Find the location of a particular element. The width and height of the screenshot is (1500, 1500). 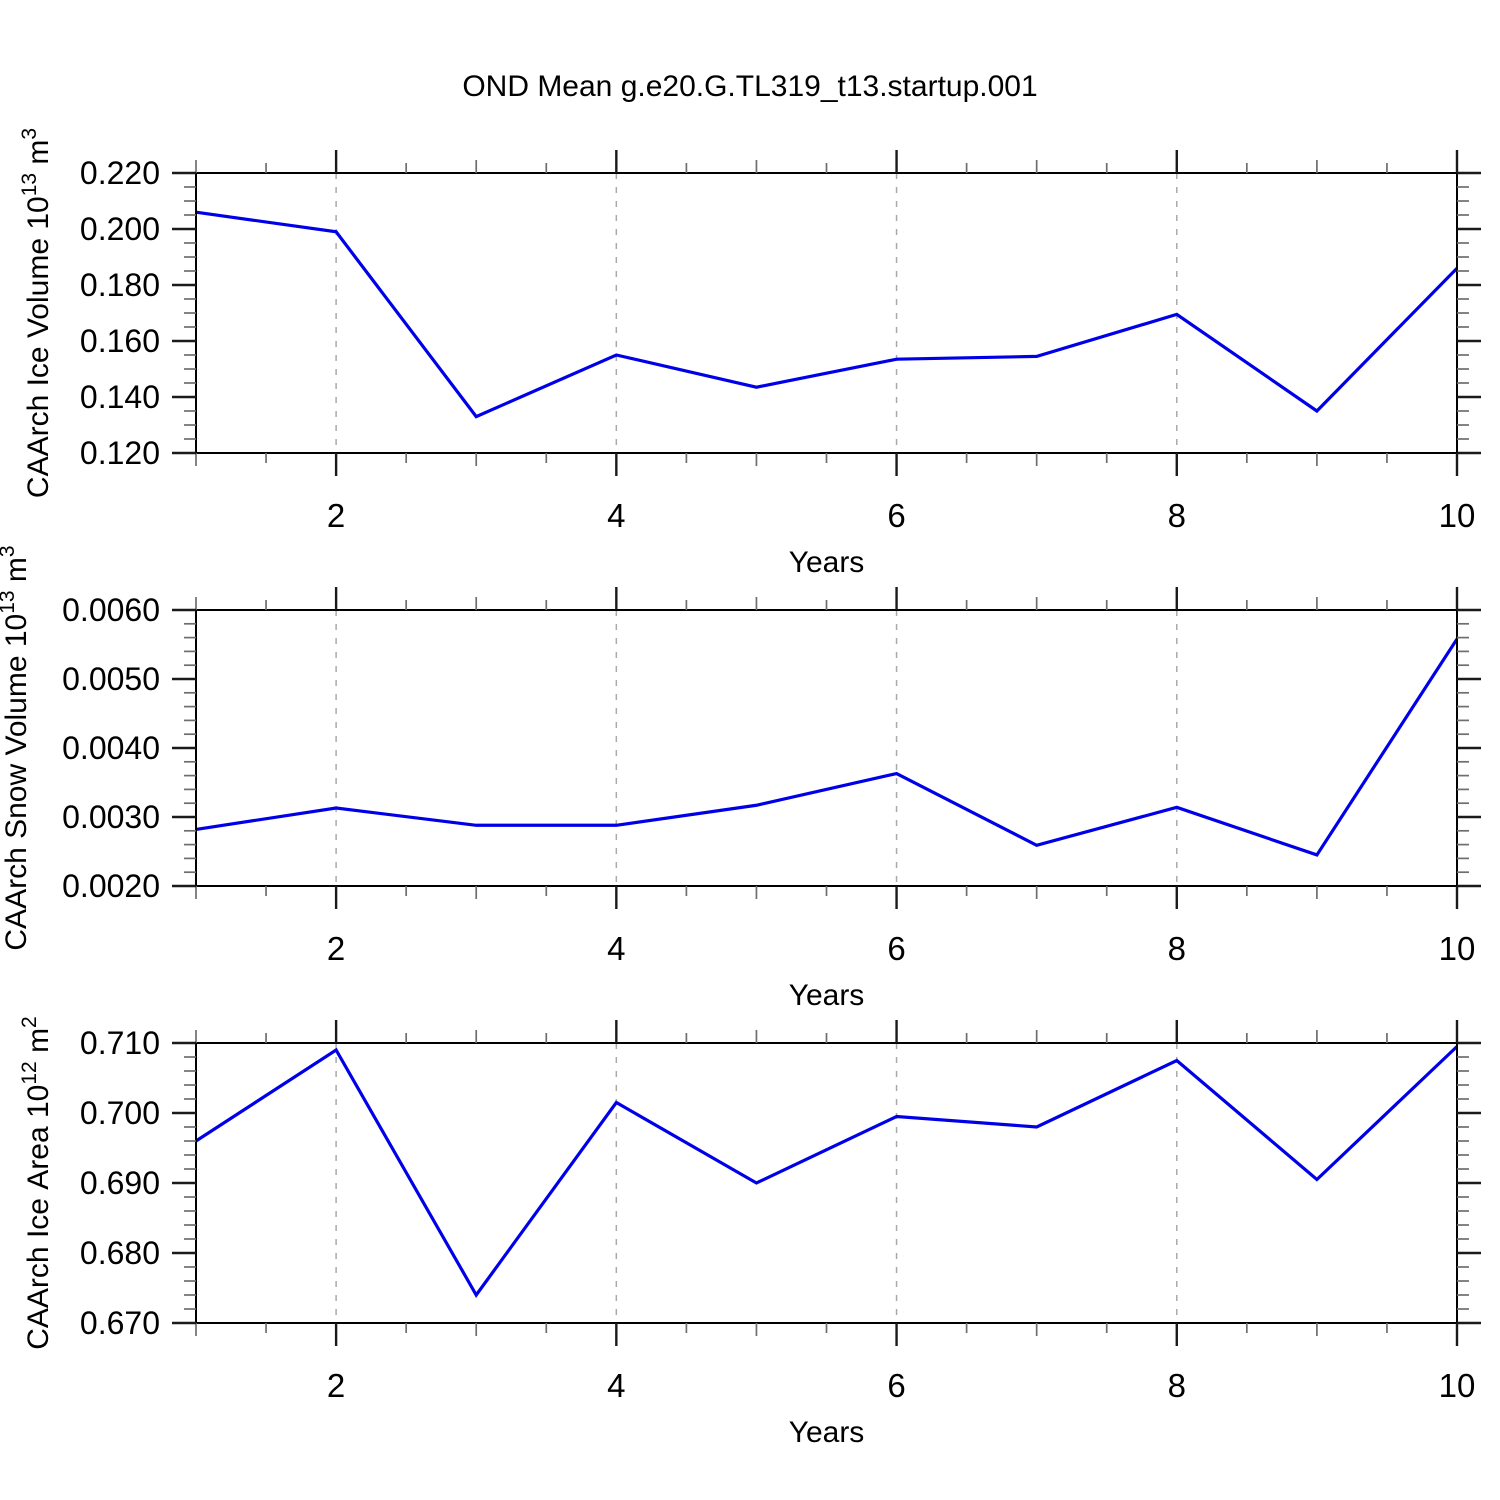

y-axis-title: CAArch Ice Volume 1013 m3 is located at coordinates (36, 313).